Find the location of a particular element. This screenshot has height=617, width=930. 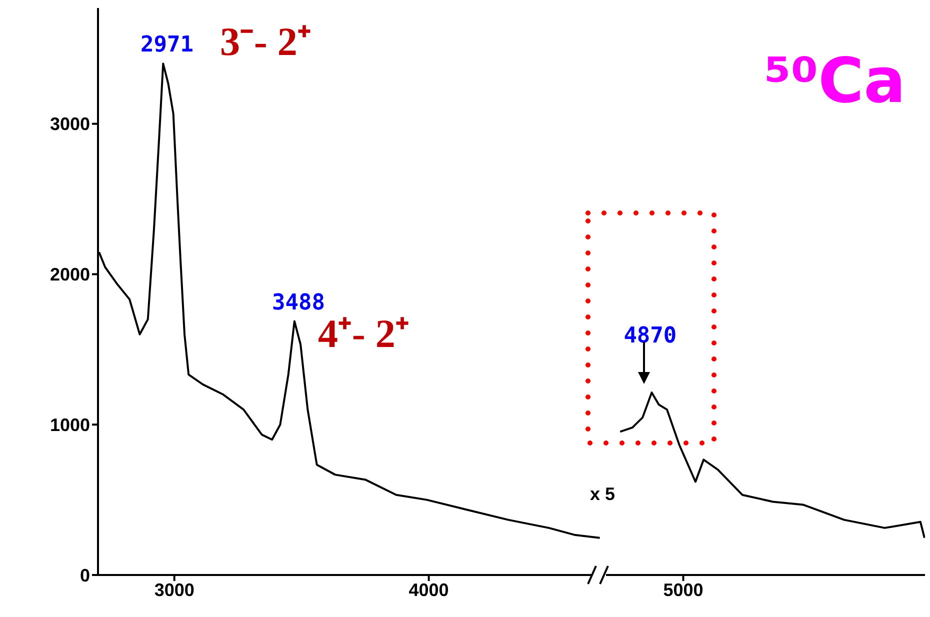

y-tick-label: 1000 is located at coordinates (70, 424).